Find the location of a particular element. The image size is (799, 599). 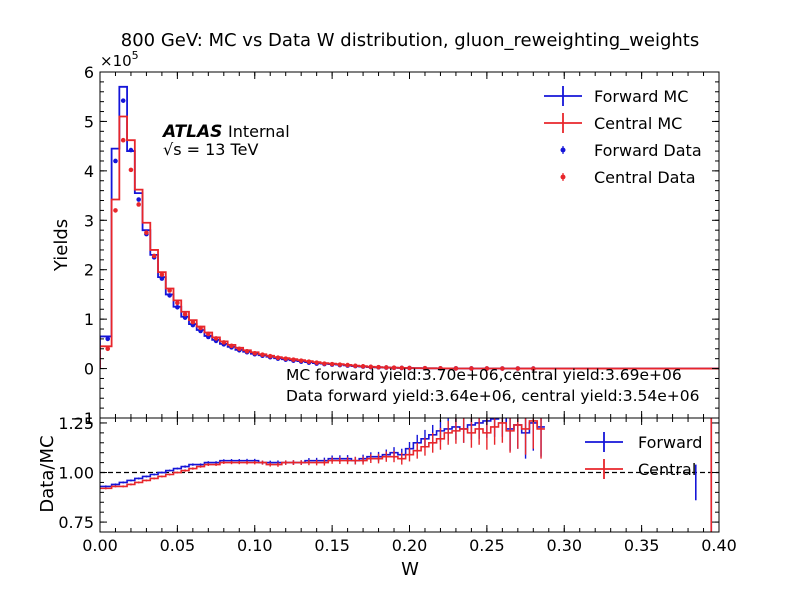

atlas-logo-text: ATLAS is located at coordinates (191, 132).